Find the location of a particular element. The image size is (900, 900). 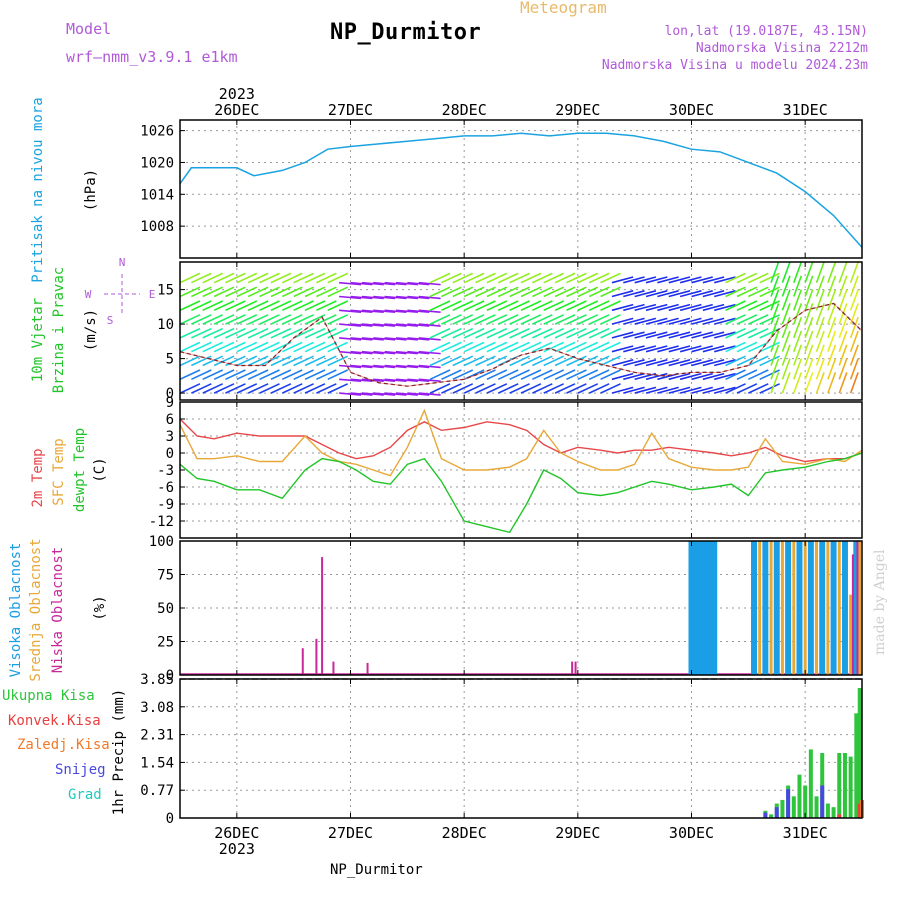

bottom-day-label: 30DEC is located at coordinates (691, 833).